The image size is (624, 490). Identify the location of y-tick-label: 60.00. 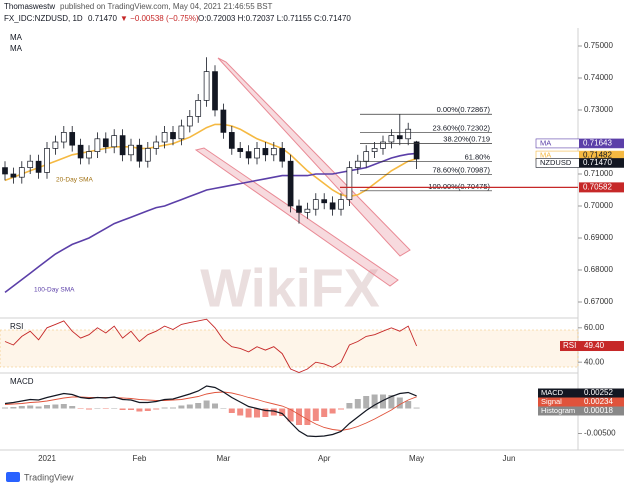
(594, 327).